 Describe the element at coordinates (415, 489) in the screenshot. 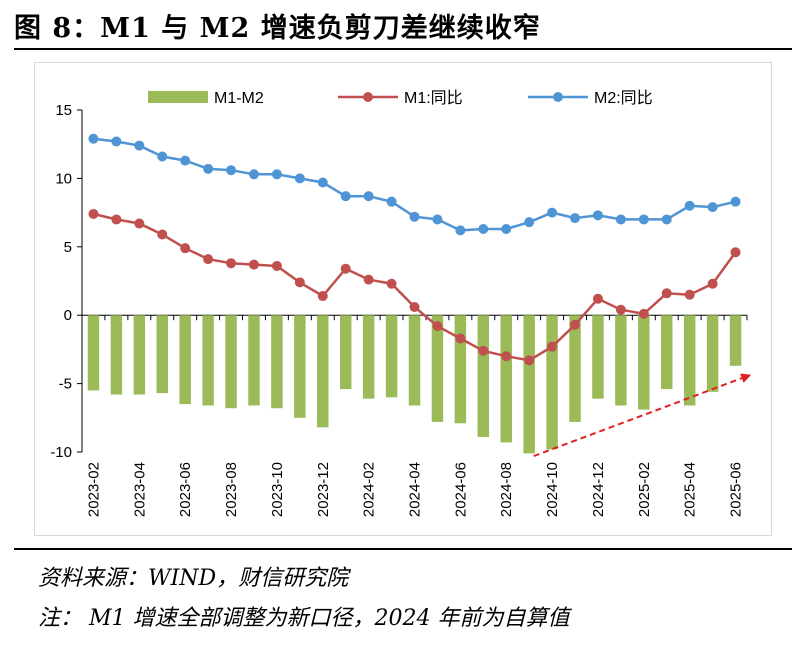

I see `x-tick-label: 2024-04` at that location.